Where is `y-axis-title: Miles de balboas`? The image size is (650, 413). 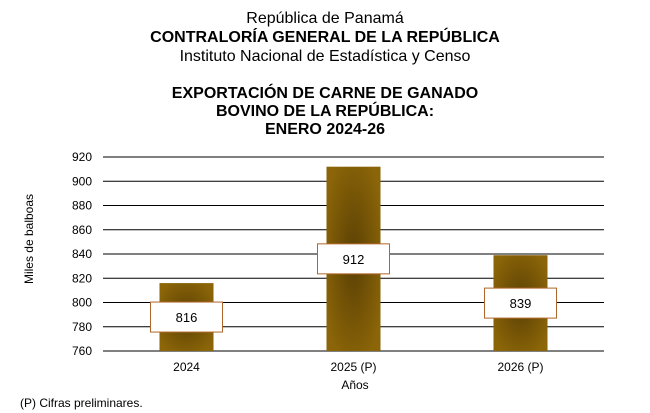 y-axis-title: Miles de balboas is located at coordinates (29, 239).